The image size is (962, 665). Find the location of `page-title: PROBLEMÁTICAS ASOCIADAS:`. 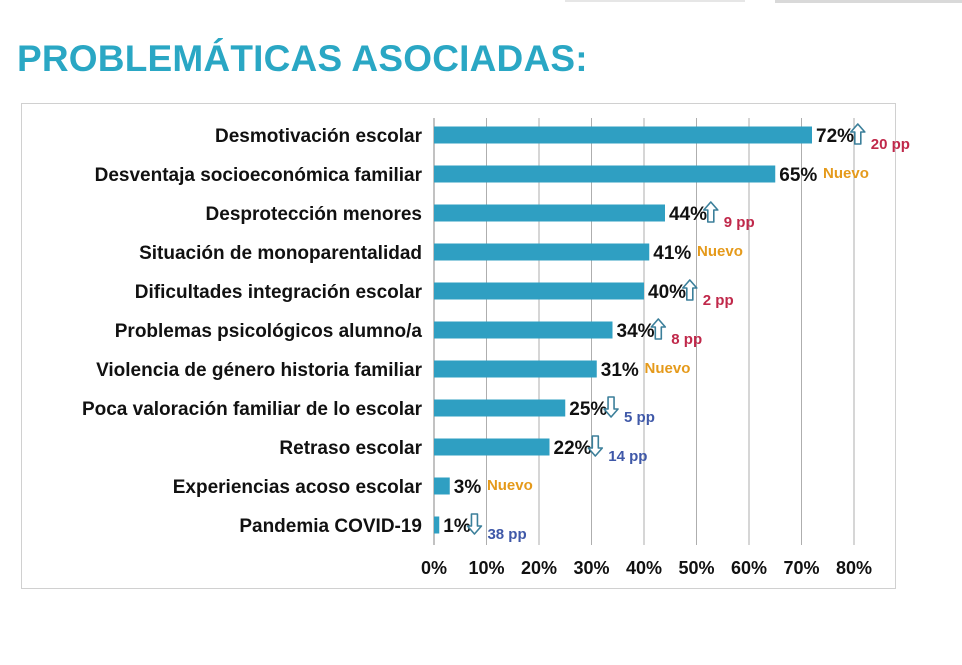

page-title: PROBLEMÁTICAS ASOCIADAS: is located at coordinates (302, 58).